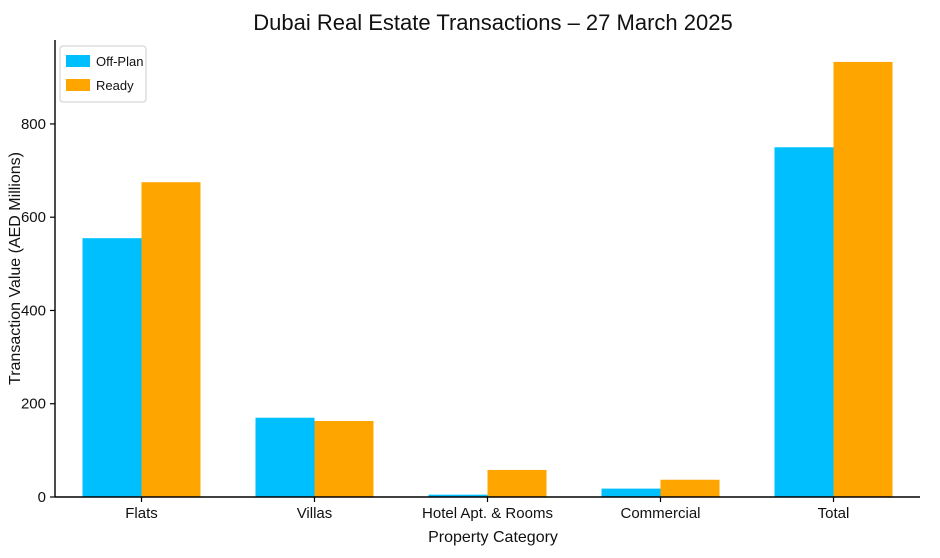  What do you see at coordinates (141, 513) in the screenshot?
I see `x-tick-label: Flats` at bounding box center [141, 513].